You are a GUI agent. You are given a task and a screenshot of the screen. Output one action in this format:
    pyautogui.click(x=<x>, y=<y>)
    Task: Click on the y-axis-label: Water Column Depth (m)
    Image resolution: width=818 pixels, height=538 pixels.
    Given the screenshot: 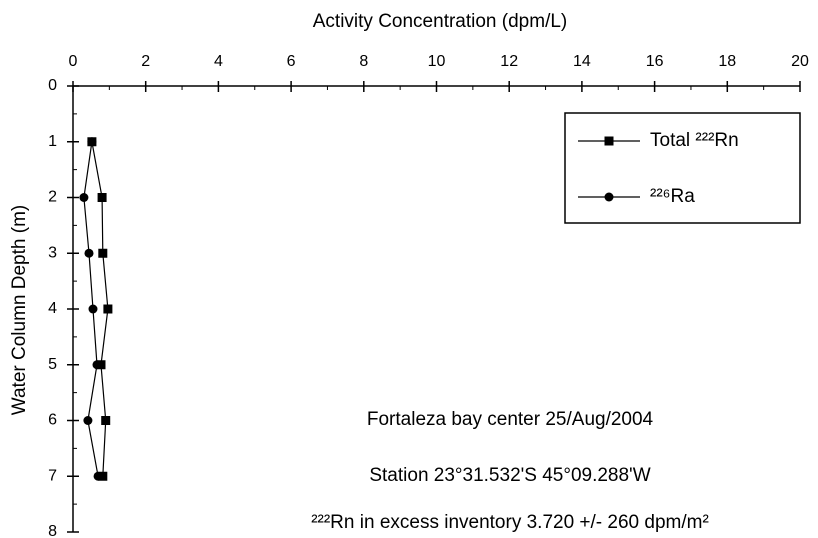 What is the action you would take?
    pyautogui.click(x=19, y=310)
    